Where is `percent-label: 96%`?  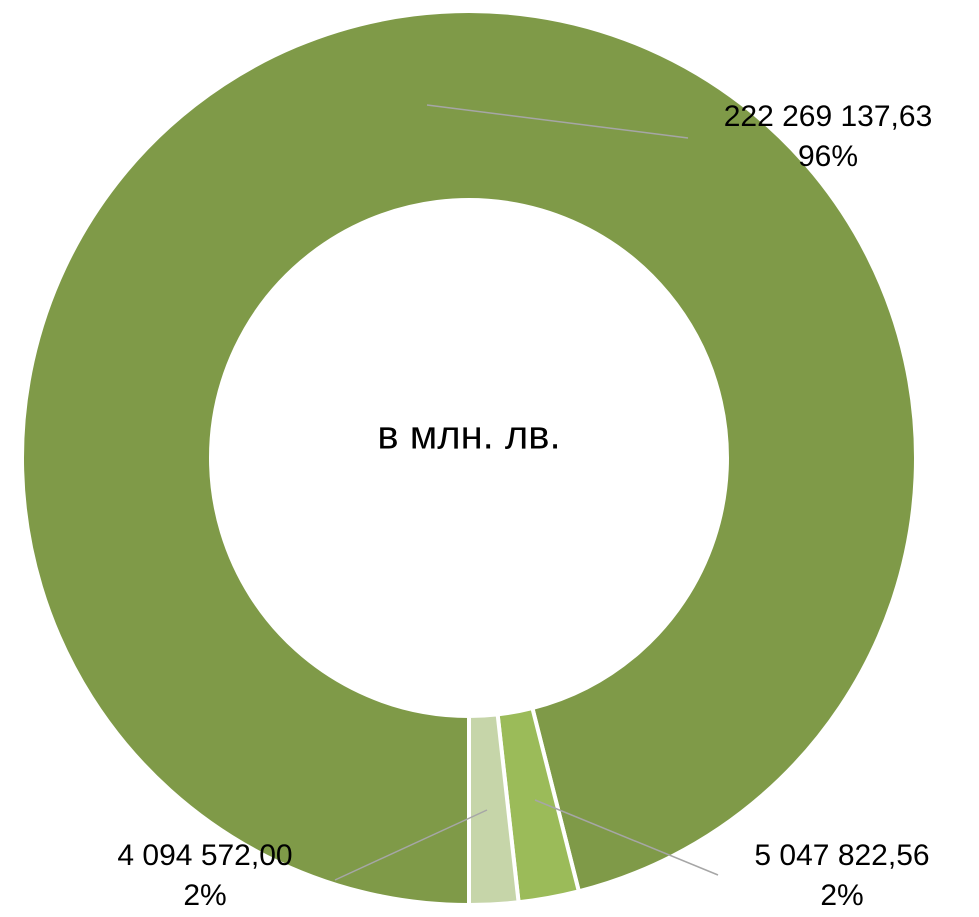 percent-label: 96% is located at coordinates (828, 156).